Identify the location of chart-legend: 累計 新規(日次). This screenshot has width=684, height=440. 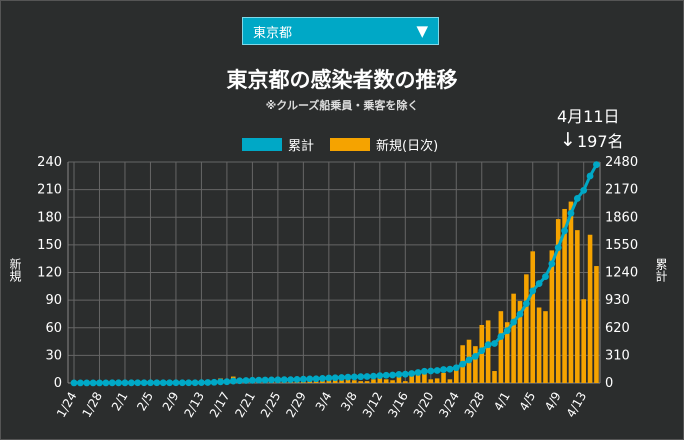
(348, 144).